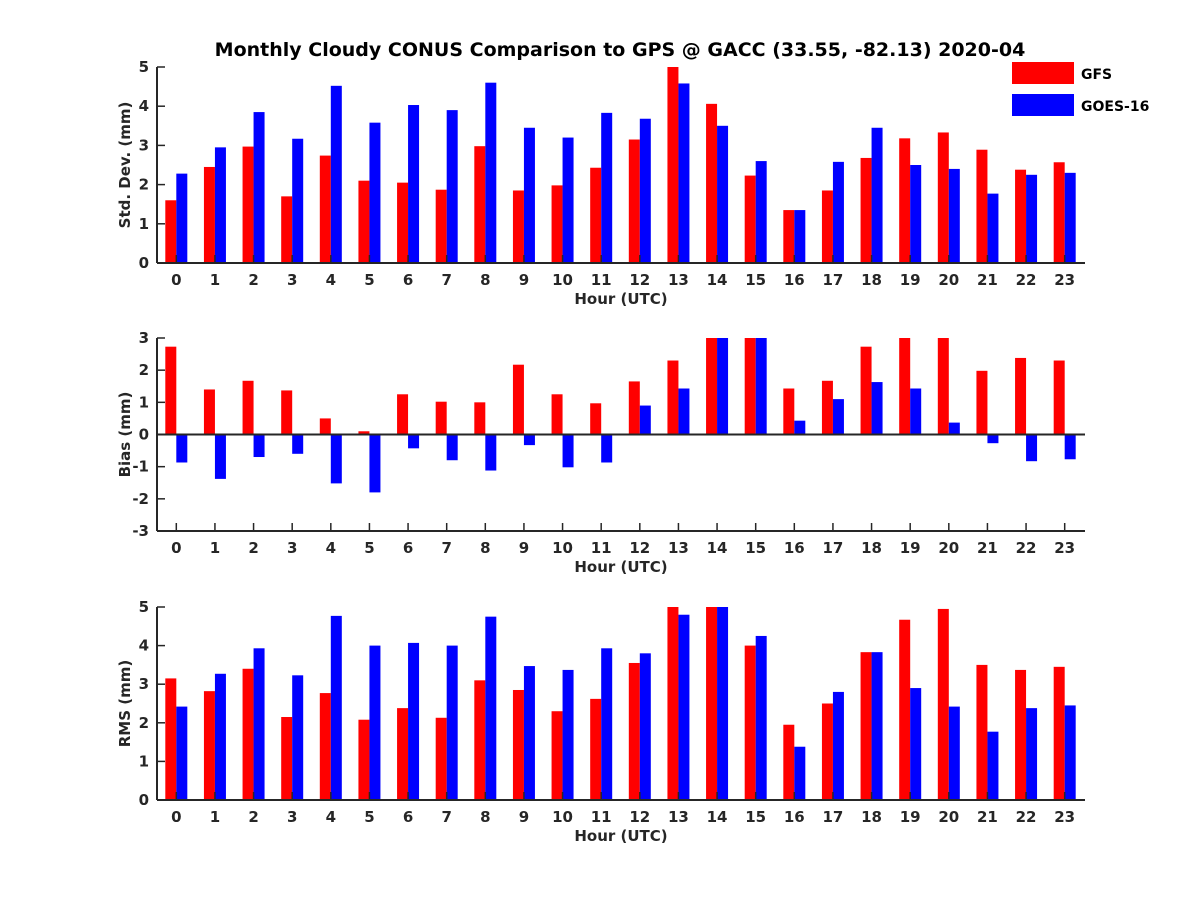 The height and width of the screenshot is (900, 1200). I want to click on x-tick-label: 14, so click(717, 548).